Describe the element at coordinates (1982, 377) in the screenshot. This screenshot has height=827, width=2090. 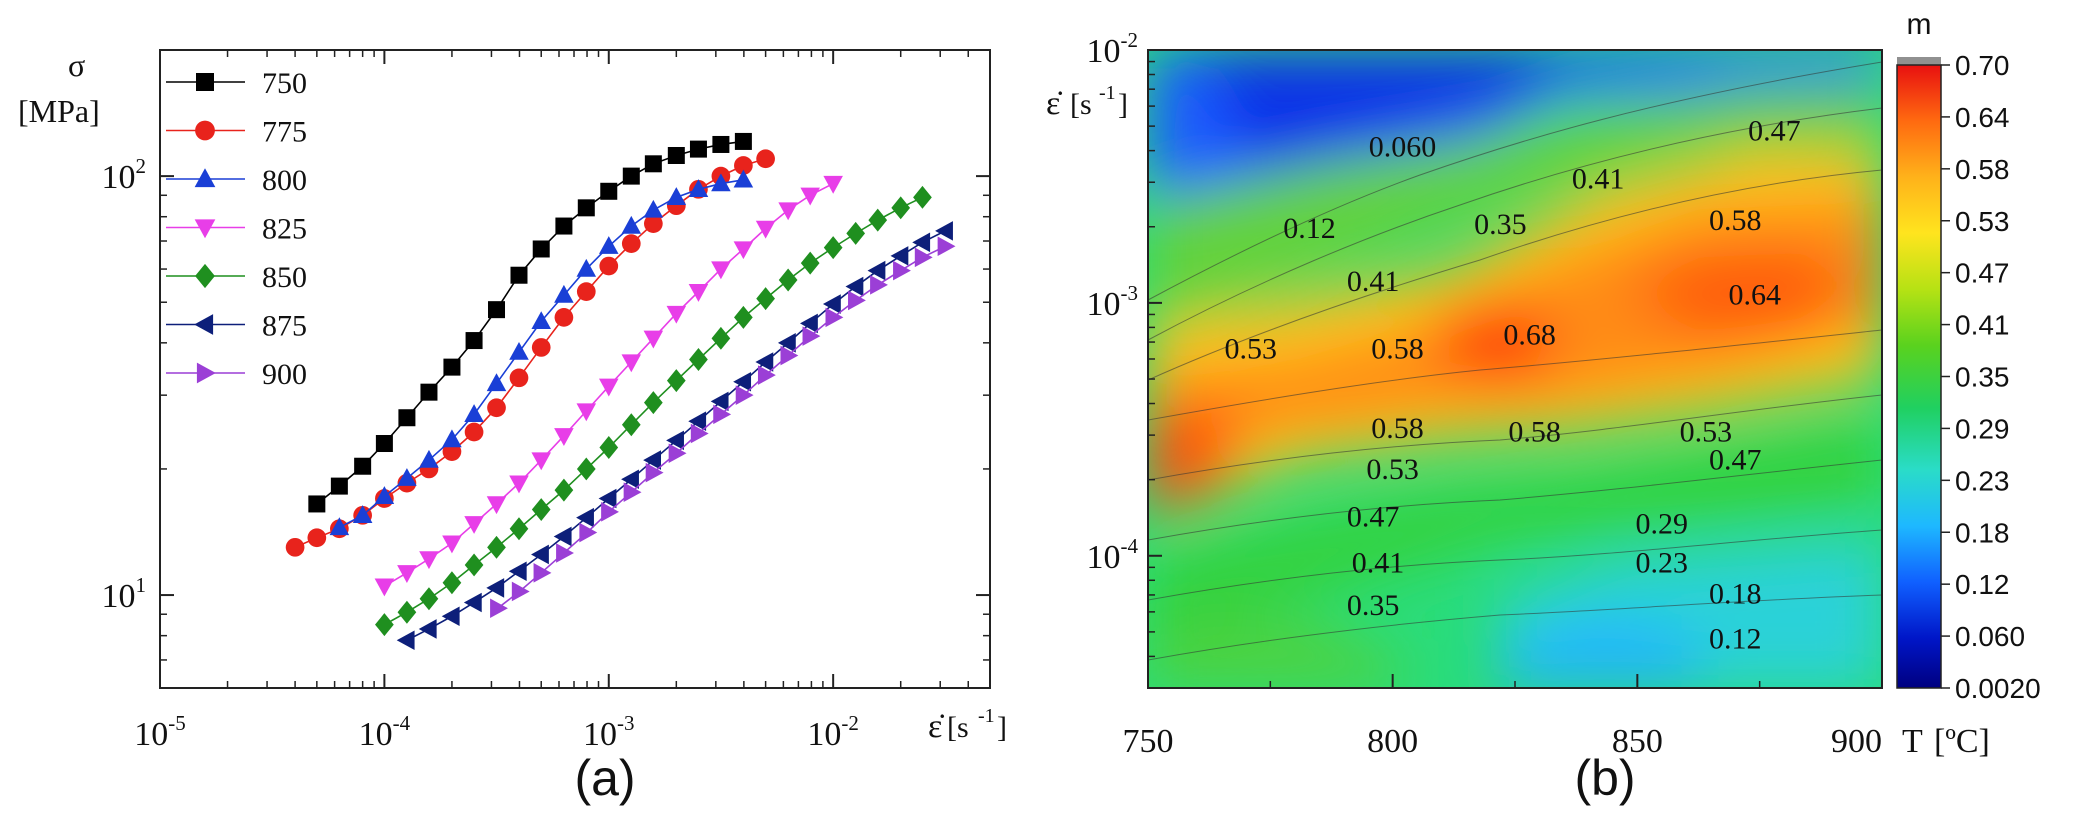
I see `colorbar-tick-label: 0.35` at that location.